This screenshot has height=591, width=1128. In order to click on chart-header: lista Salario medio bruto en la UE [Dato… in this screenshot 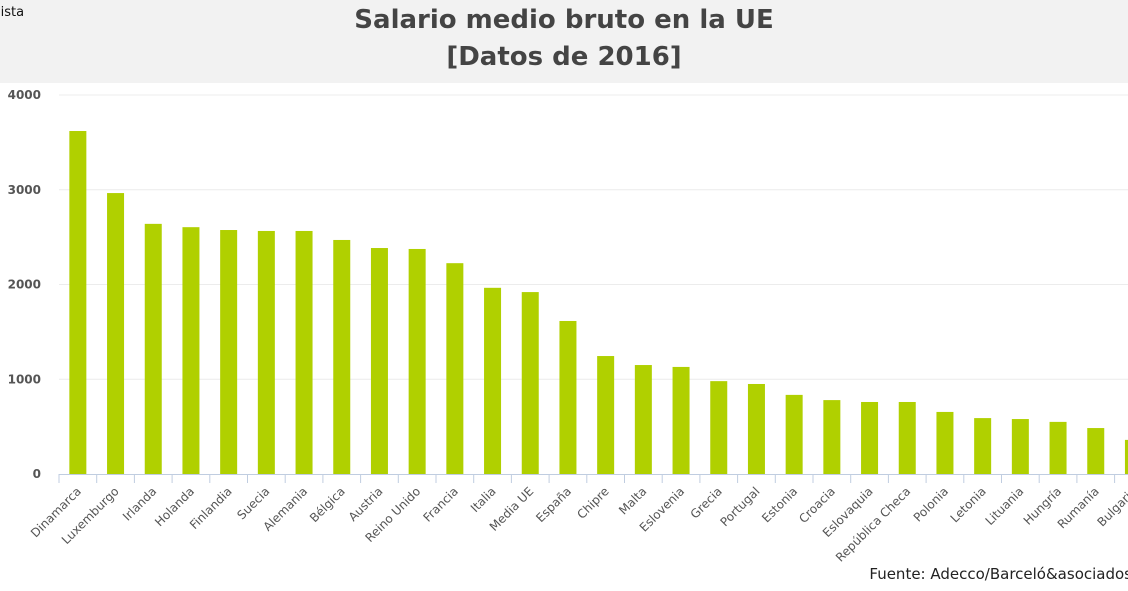, I will do `click(564, 41)`.